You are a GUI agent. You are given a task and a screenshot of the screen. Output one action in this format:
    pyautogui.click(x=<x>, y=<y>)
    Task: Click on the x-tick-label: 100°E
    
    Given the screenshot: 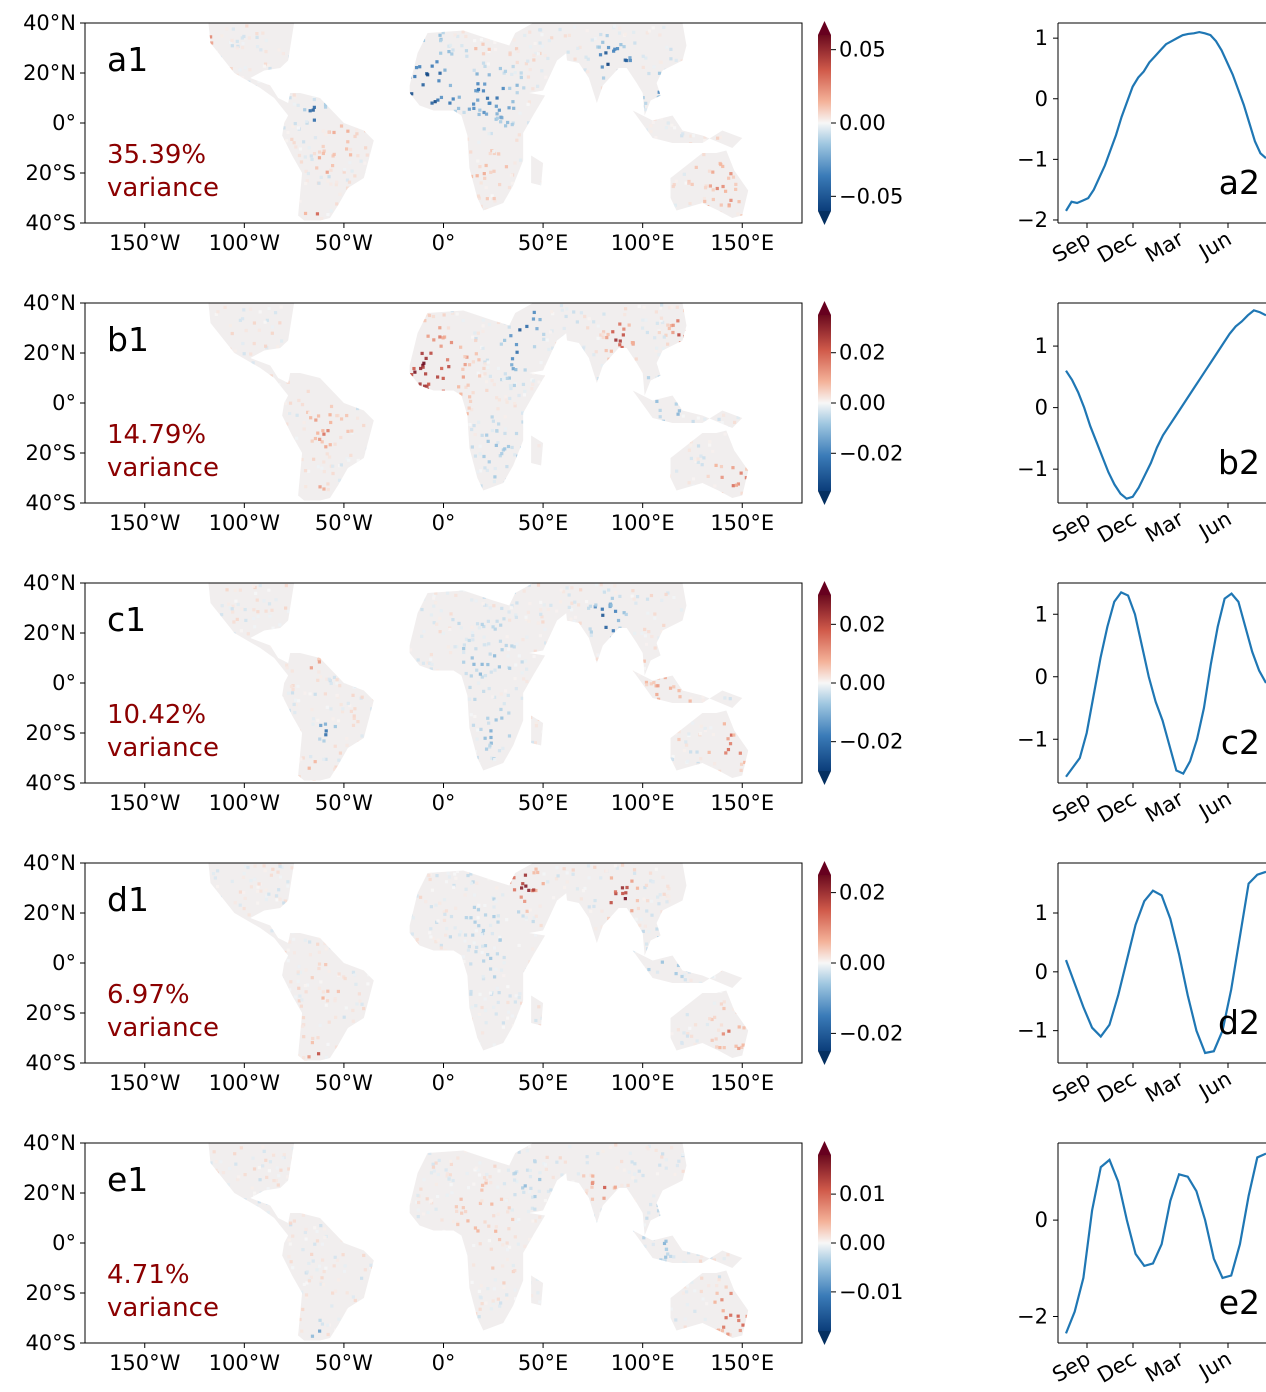 What is the action you would take?
    pyautogui.click(x=643, y=243)
    